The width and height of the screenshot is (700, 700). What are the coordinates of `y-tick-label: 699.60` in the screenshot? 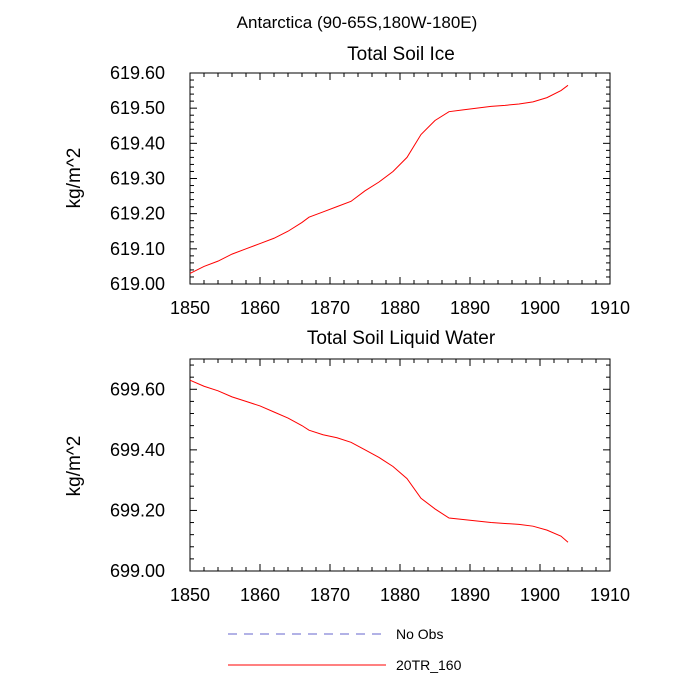 It's located at (137, 389).